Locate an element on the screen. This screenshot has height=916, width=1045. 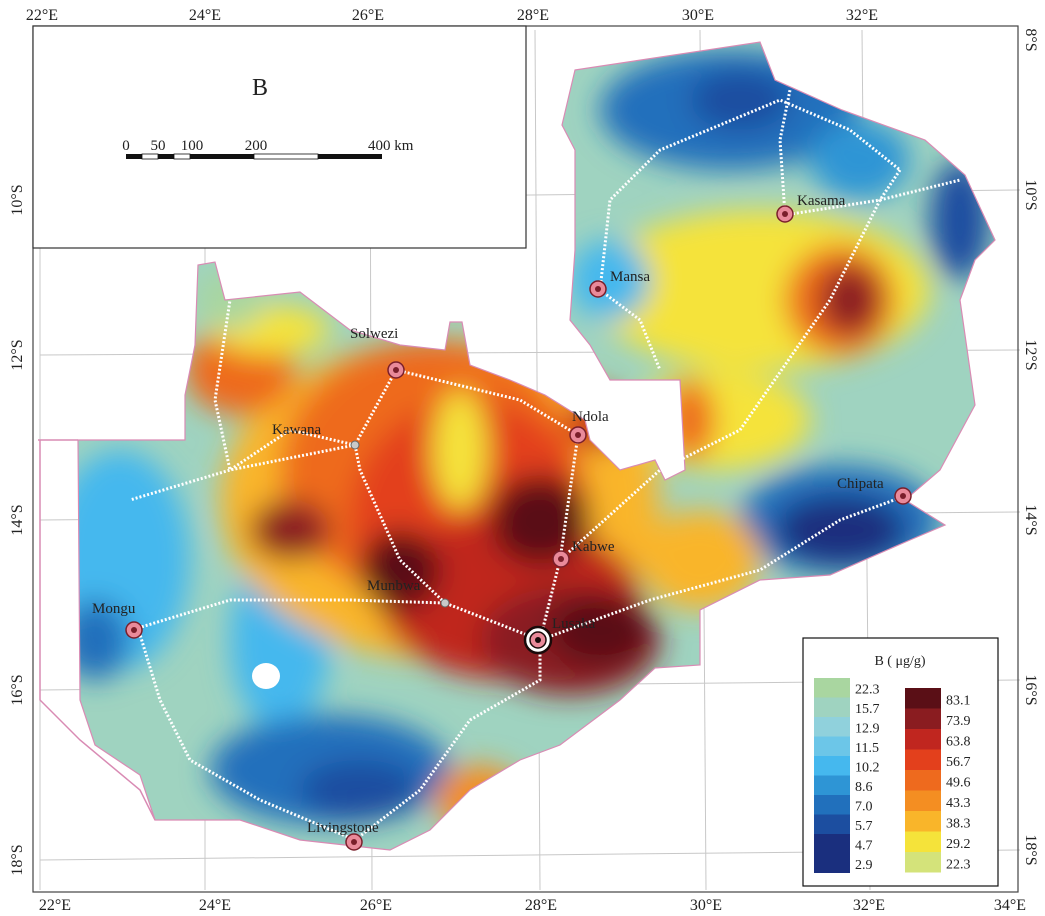
city-label: Mansa is located at coordinates (630, 277).